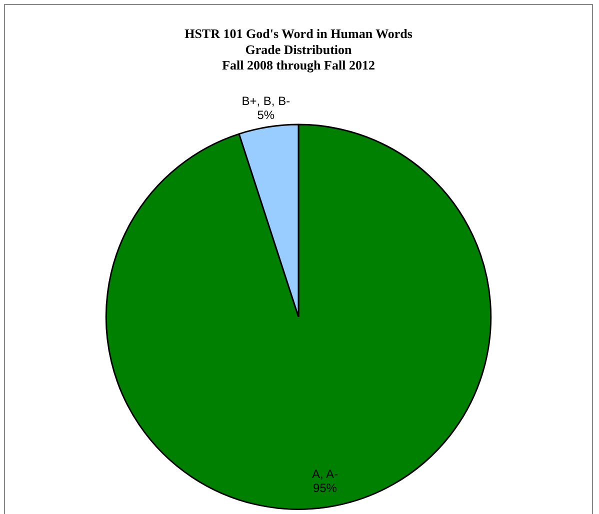 This screenshot has height=514, width=599. I want to click on slice-label: A, A-, so click(325, 474).